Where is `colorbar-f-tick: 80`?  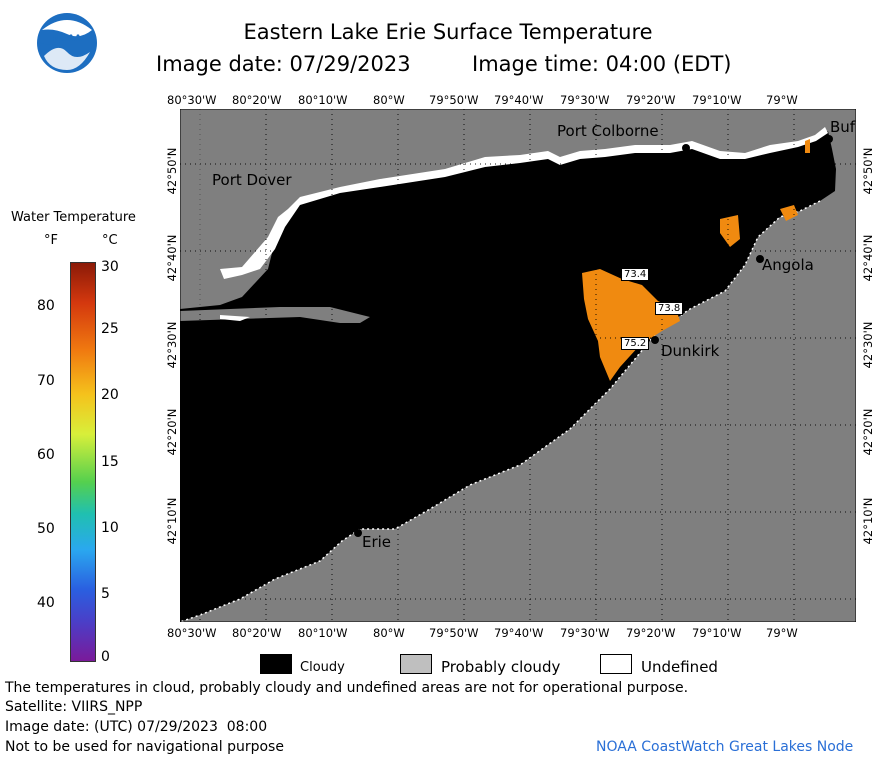 colorbar-f-tick: 80 is located at coordinates (46, 306).